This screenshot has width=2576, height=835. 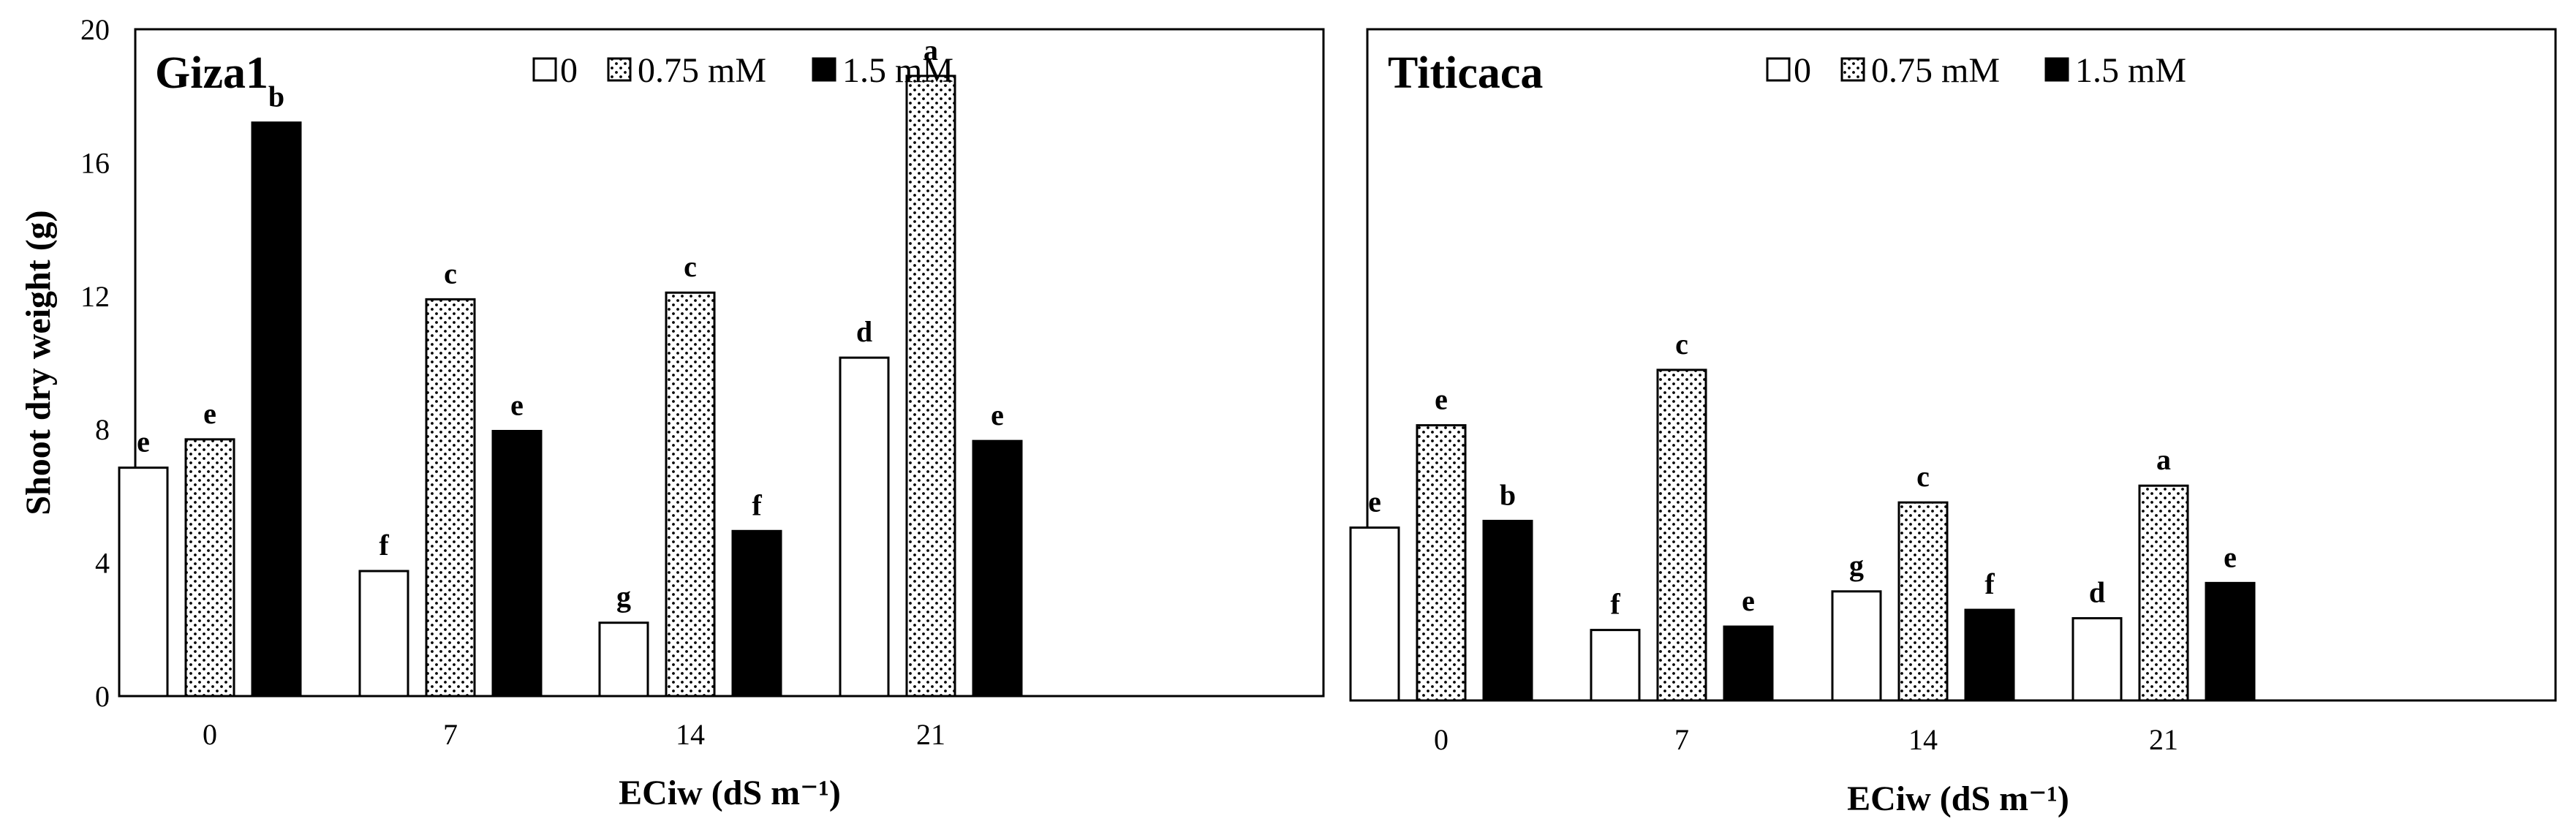 What do you see at coordinates (1465, 73) in the screenshot?
I see `panel-title: Titicaca` at bounding box center [1465, 73].